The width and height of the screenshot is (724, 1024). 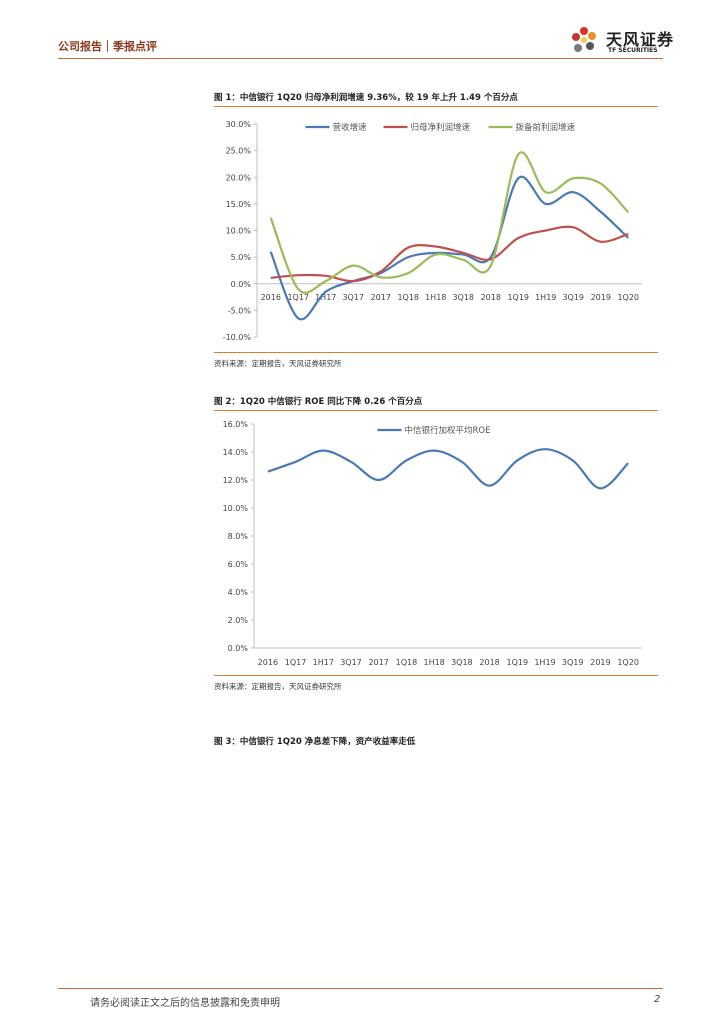 What do you see at coordinates (240, 310) in the screenshot?
I see `y-tick-label: -5.0%` at bounding box center [240, 310].